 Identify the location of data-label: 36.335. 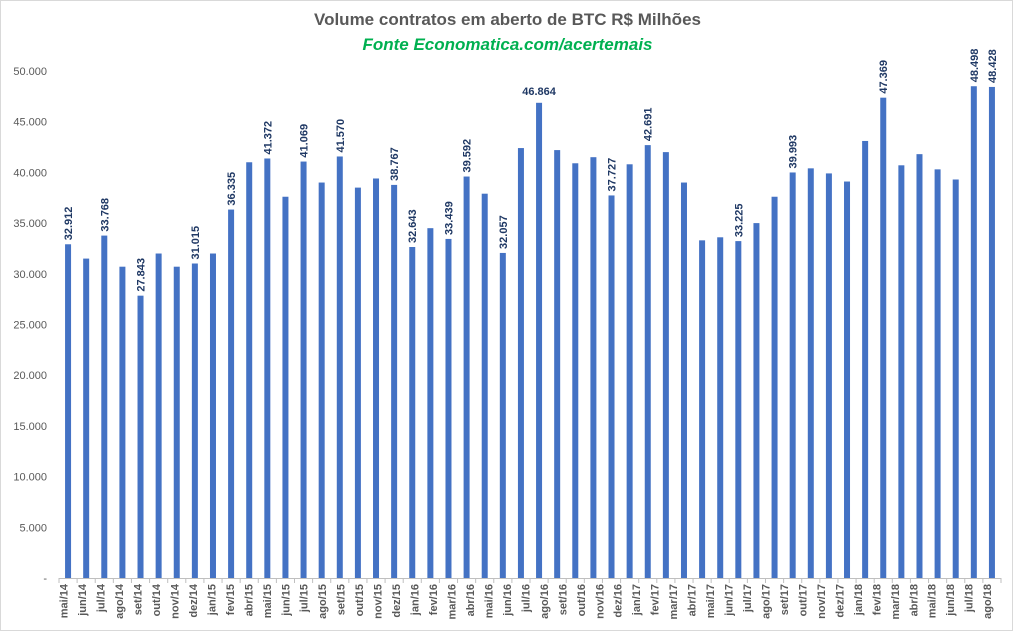
(232, 189).